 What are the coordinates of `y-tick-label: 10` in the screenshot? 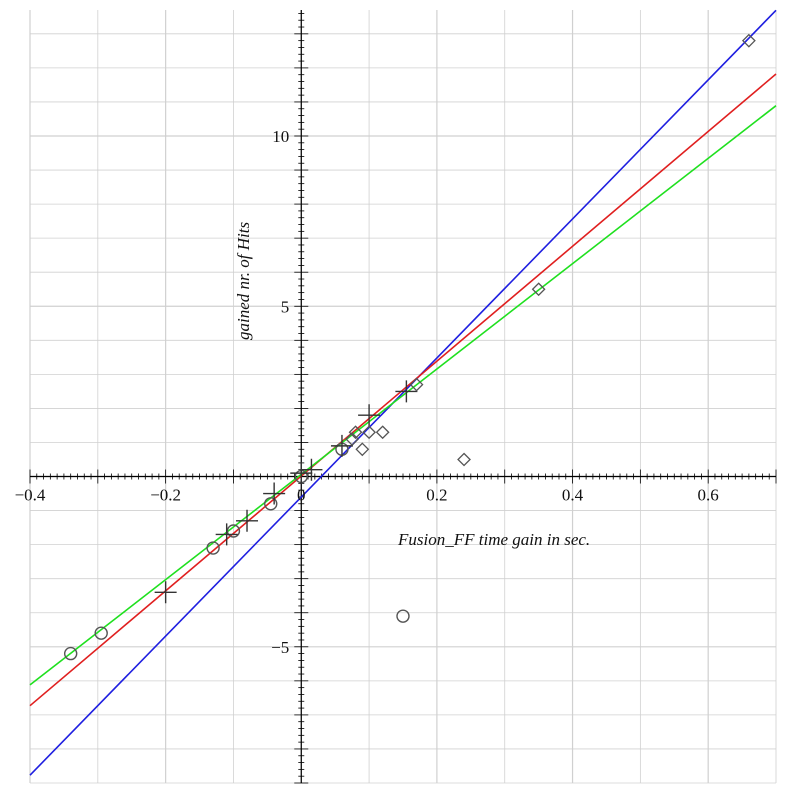 It's located at (280, 136).